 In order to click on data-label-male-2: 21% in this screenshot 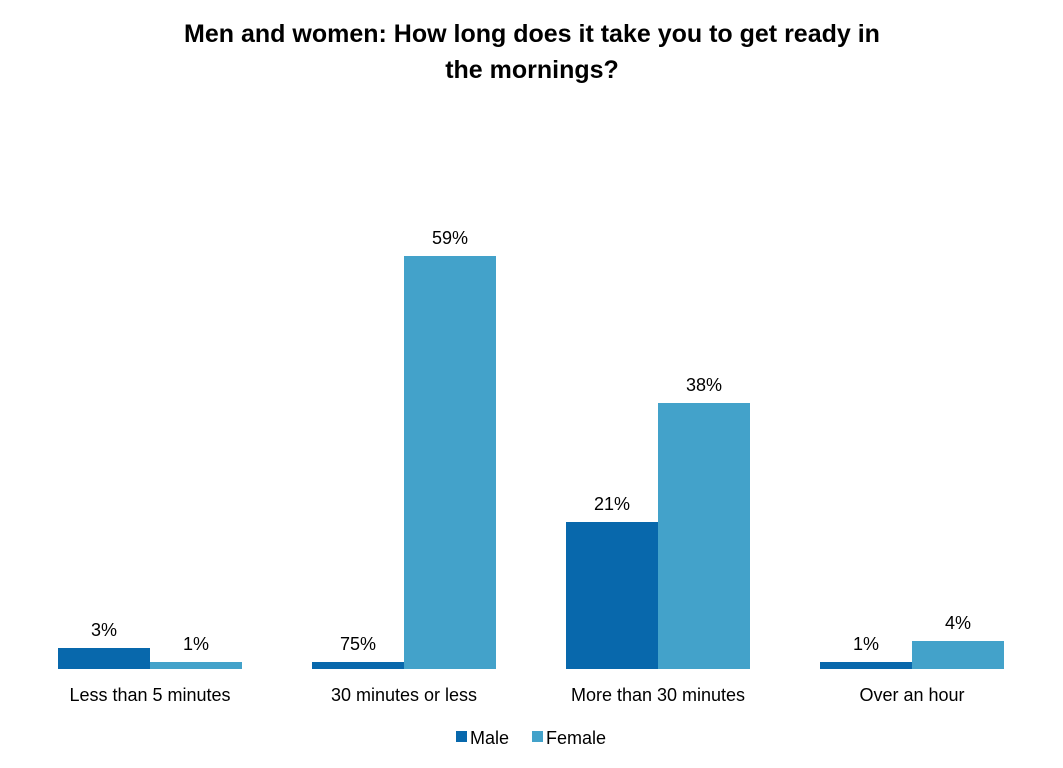, I will do `click(612, 504)`.